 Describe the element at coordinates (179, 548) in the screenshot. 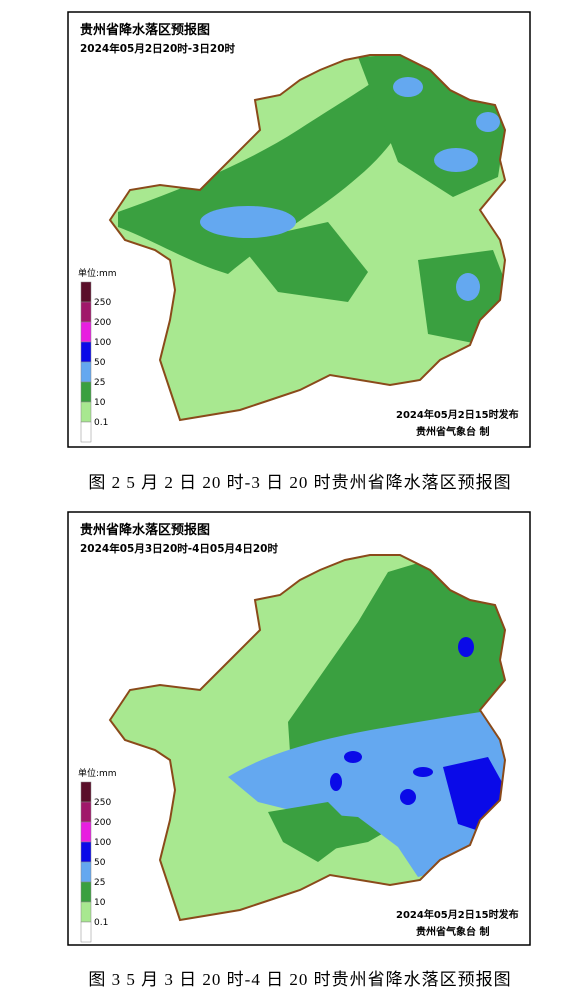

I see `map-subtitle: 2024年05月3日20时-4日05月4日20时` at that location.